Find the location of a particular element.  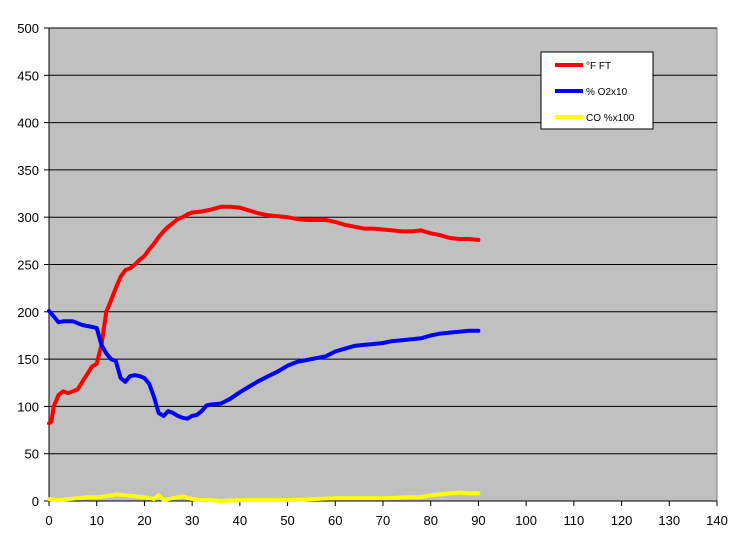

x-tick-label: 100 is located at coordinates (526, 520).